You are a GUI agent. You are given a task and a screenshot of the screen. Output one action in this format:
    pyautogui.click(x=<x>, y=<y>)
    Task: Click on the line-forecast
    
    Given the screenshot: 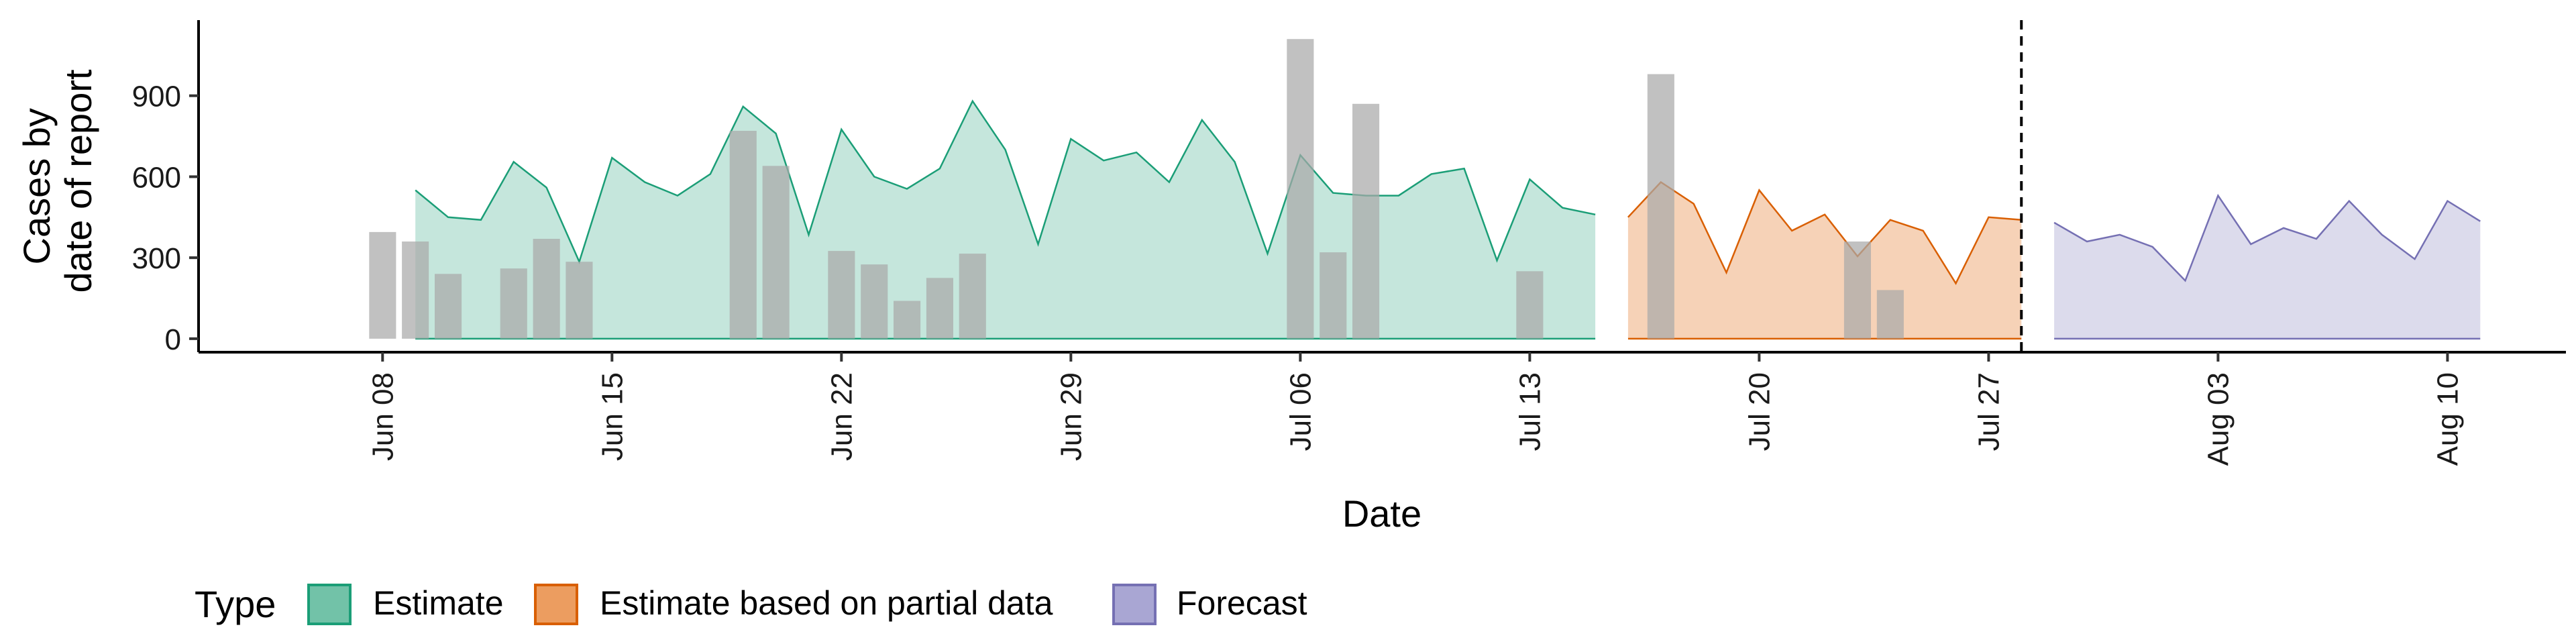 What is the action you would take?
    pyautogui.click(x=2267, y=237)
    